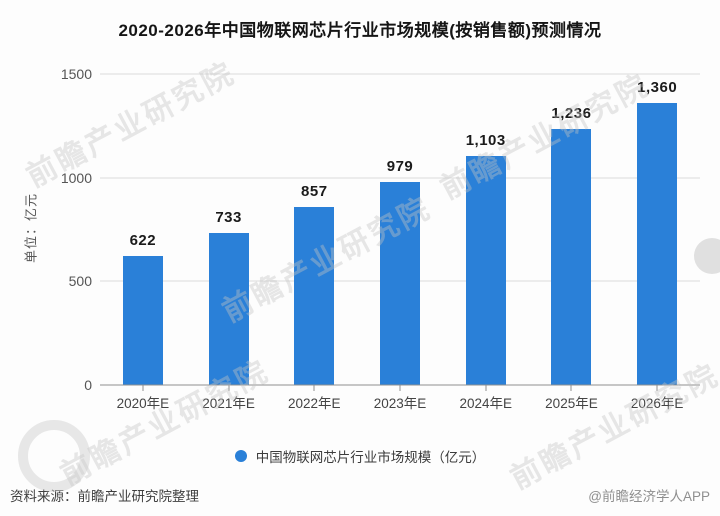  What do you see at coordinates (80, 281) in the screenshot?
I see `y-tick-label: 500` at bounding box center [80, 281].